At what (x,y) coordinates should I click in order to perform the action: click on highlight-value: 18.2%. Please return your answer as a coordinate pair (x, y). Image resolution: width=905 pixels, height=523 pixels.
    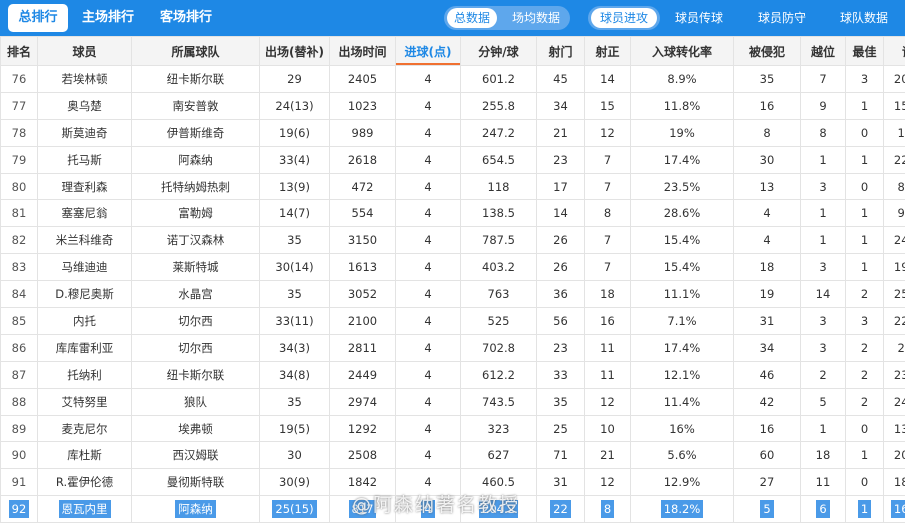
    Looking at the image, I should click on (682, 509).